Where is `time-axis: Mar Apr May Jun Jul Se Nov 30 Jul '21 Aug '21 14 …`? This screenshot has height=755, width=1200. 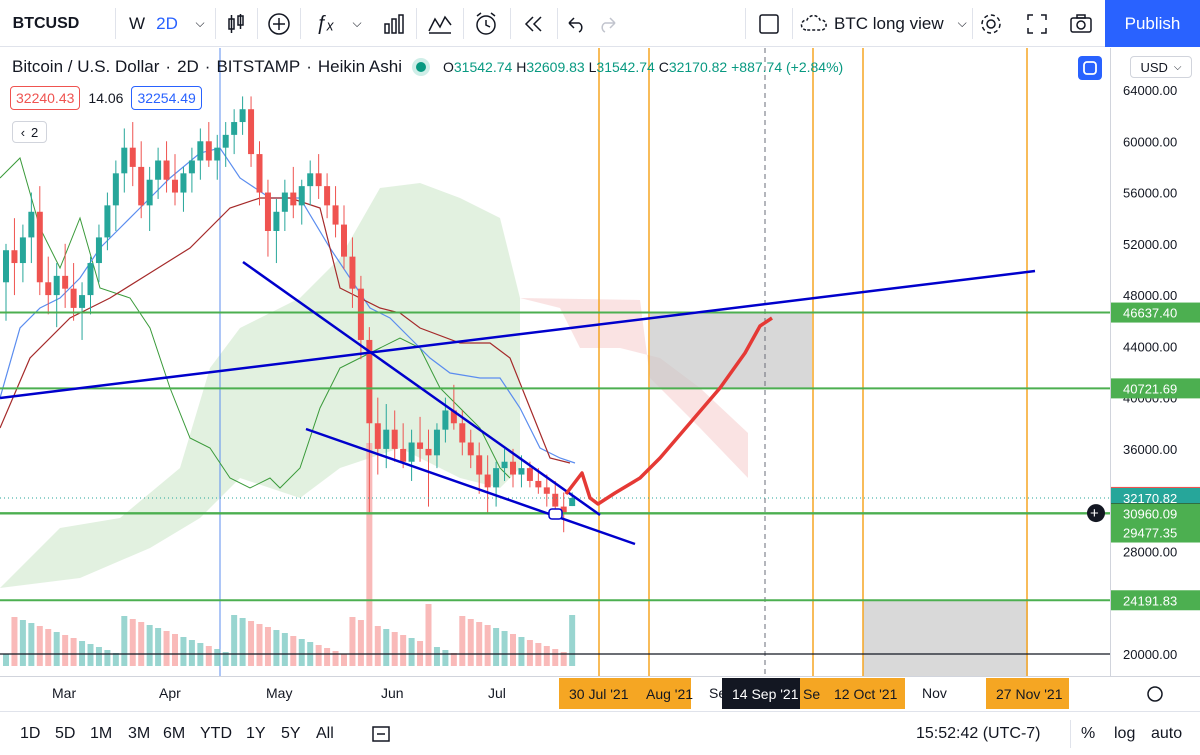
time-axis: Mar Apr May Jun Jul Se Nov 30 Jul '21 Aug '21 14 … is located at coordinates (600, 693).